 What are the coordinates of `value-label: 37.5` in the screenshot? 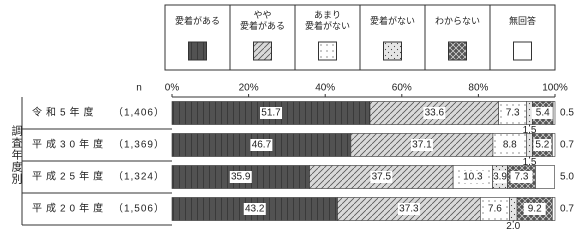 It's located at (382, 177).